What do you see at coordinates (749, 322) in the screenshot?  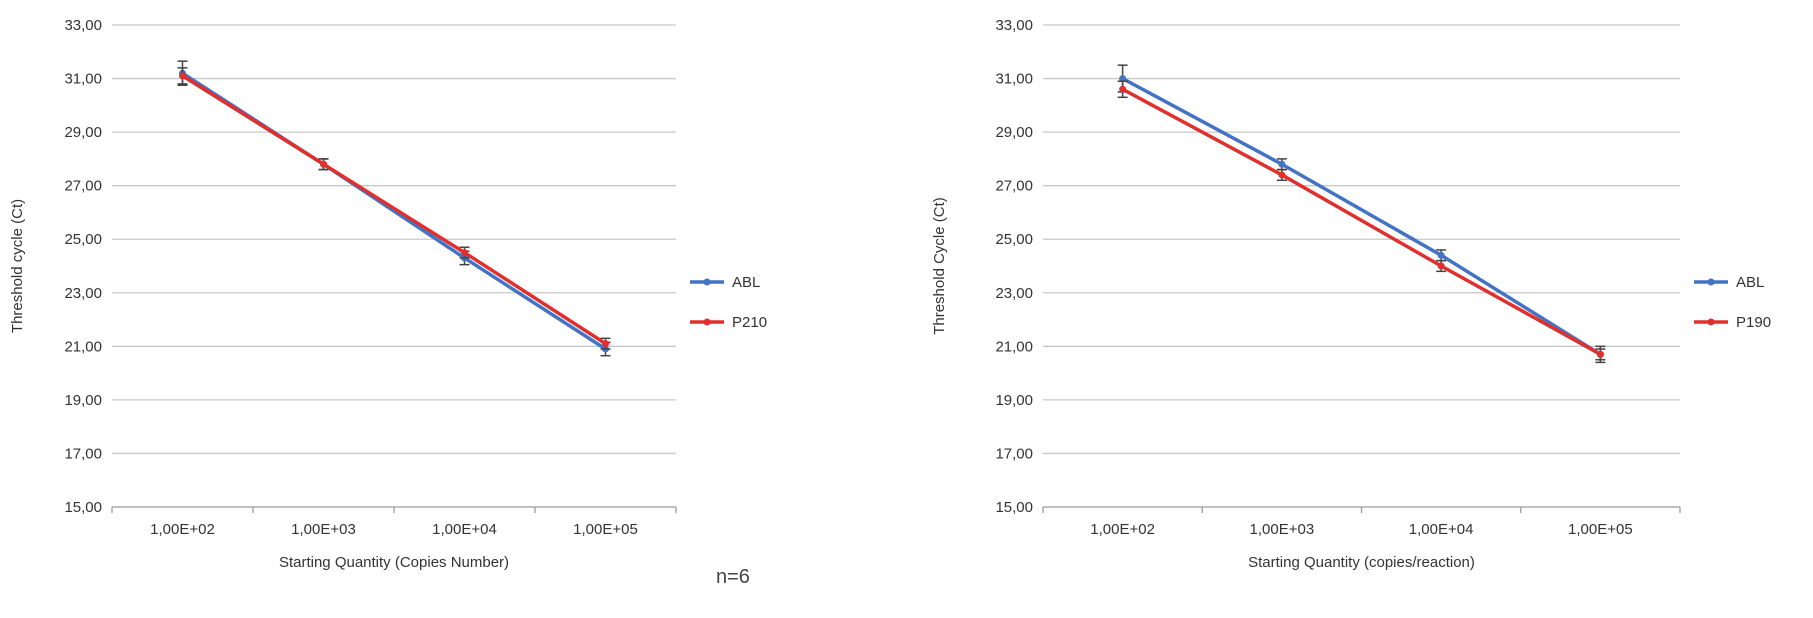 I see `legend-label: P210` at bounding box center [749, 322].